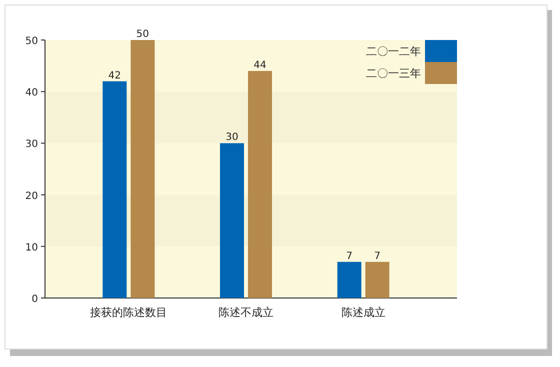 The height and width of the screenshot is (367, 560). Describe the element at coordinates (143, 34) in the screenshot. I see `data-label: 50` at that location.